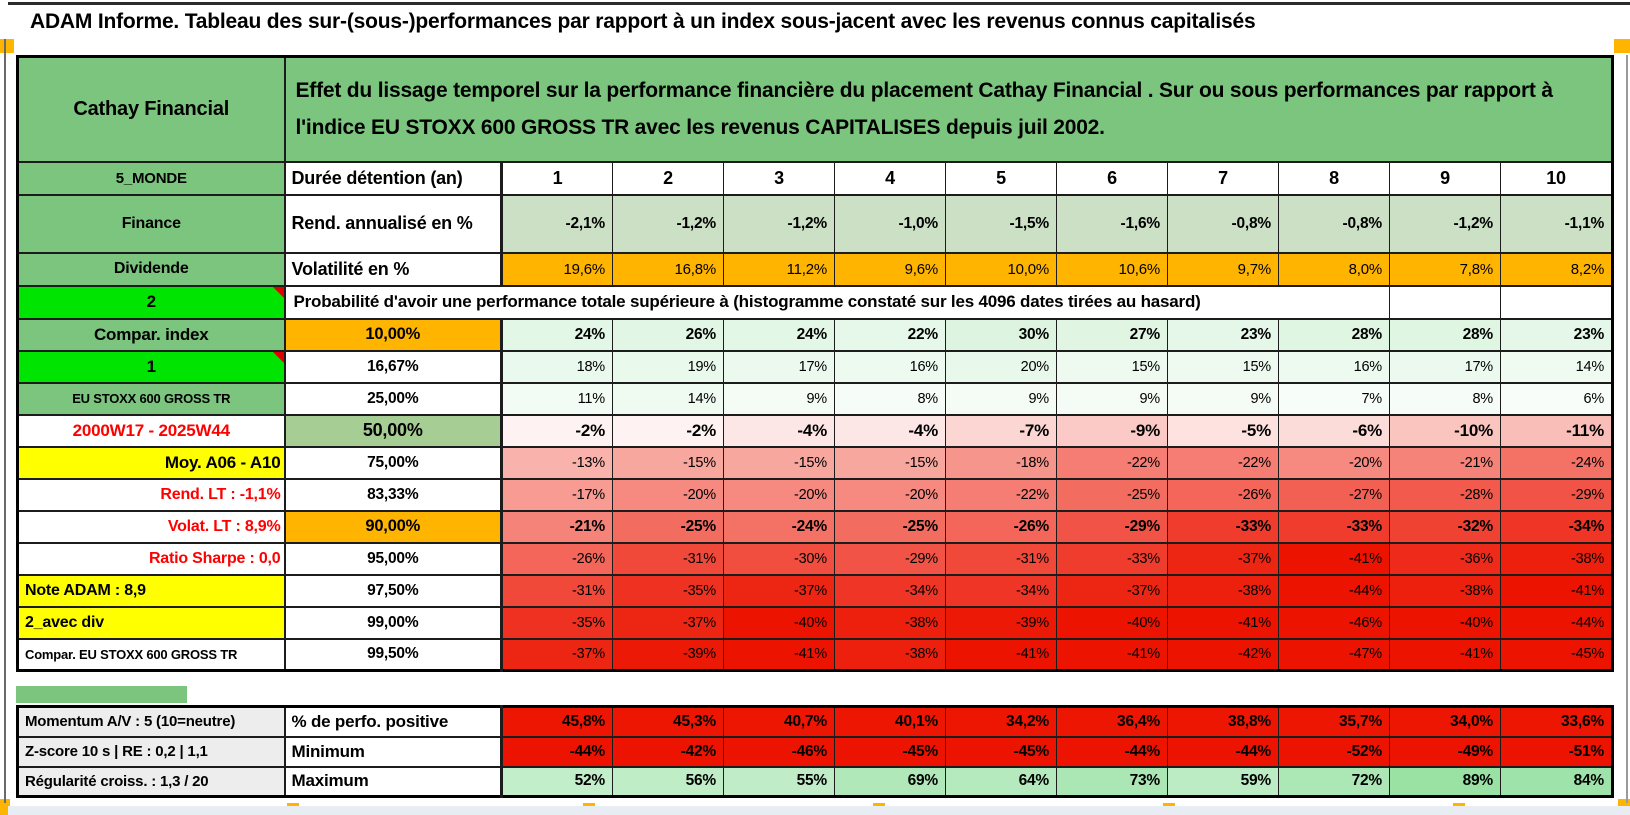 The image size is (1630, 815). Describe the element at coordinates (1001, 223) in the screenshot. I see `value-cell: -1,5%` at that location.